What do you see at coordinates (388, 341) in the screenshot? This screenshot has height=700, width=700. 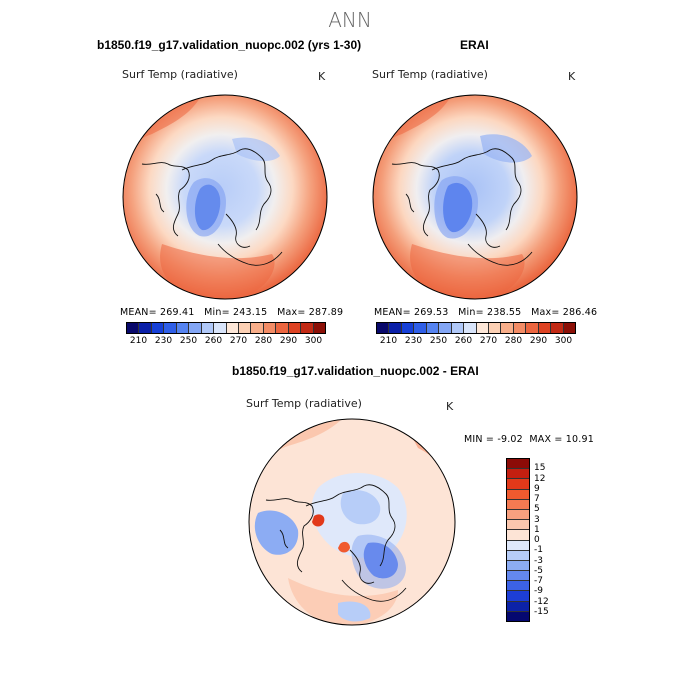 I see `colorbar-tick-label: 210` at bounding box center [388, 341].